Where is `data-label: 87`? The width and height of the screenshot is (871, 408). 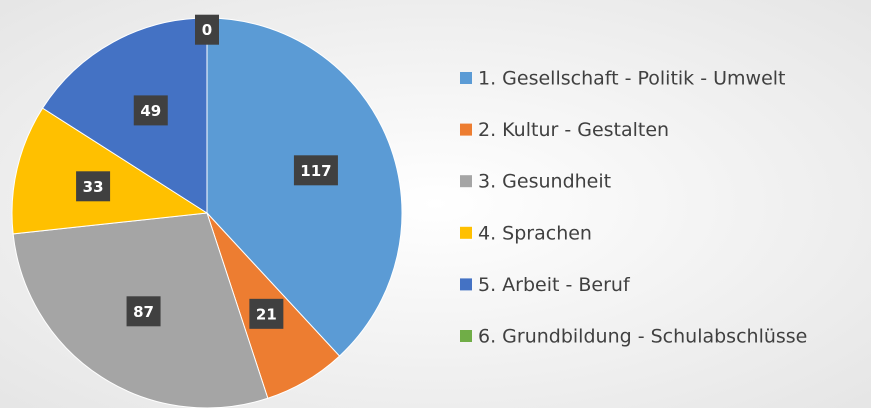 data-label: 87 is located at coordinates (143, 312).